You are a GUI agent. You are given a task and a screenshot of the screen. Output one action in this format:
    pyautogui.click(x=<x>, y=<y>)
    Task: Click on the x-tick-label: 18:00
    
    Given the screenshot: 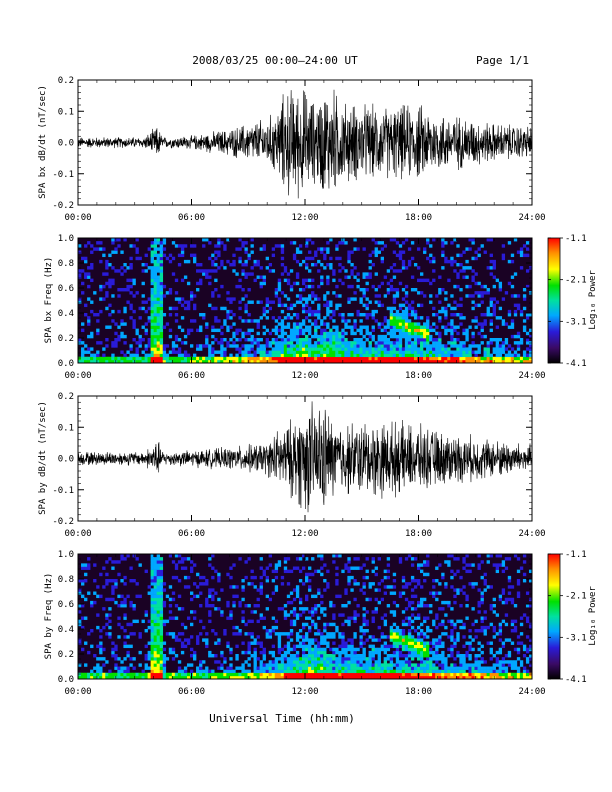 What is the action you would take?
    pyautogui.click(x=418, y=534)
    